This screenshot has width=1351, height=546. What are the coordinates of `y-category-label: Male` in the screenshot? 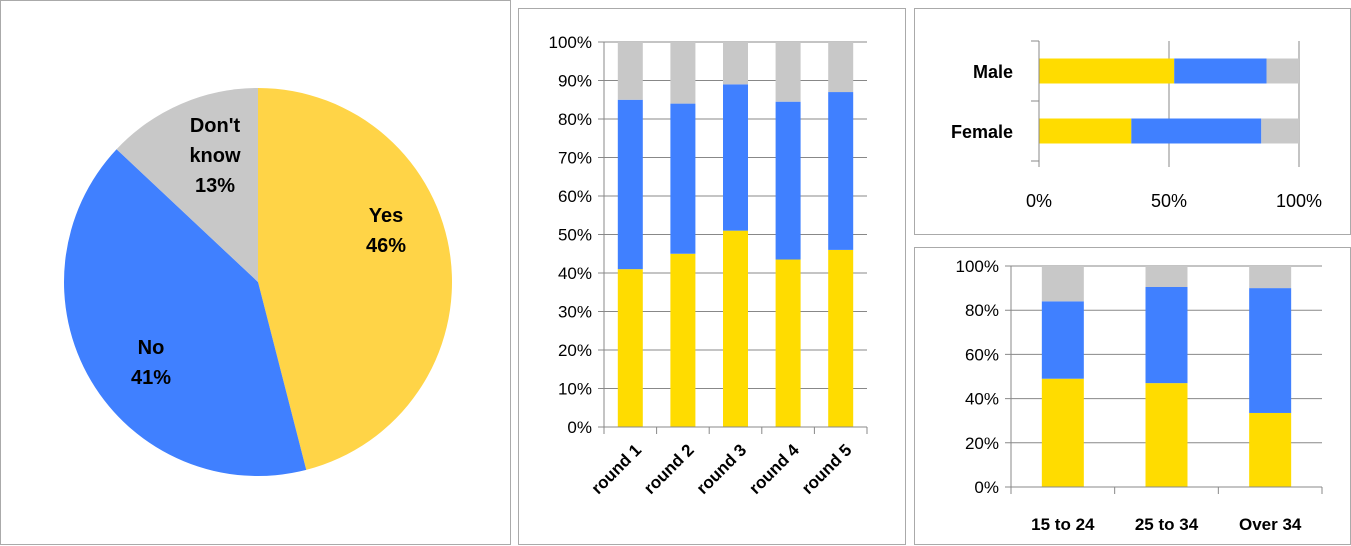 It's located at (993, 72).